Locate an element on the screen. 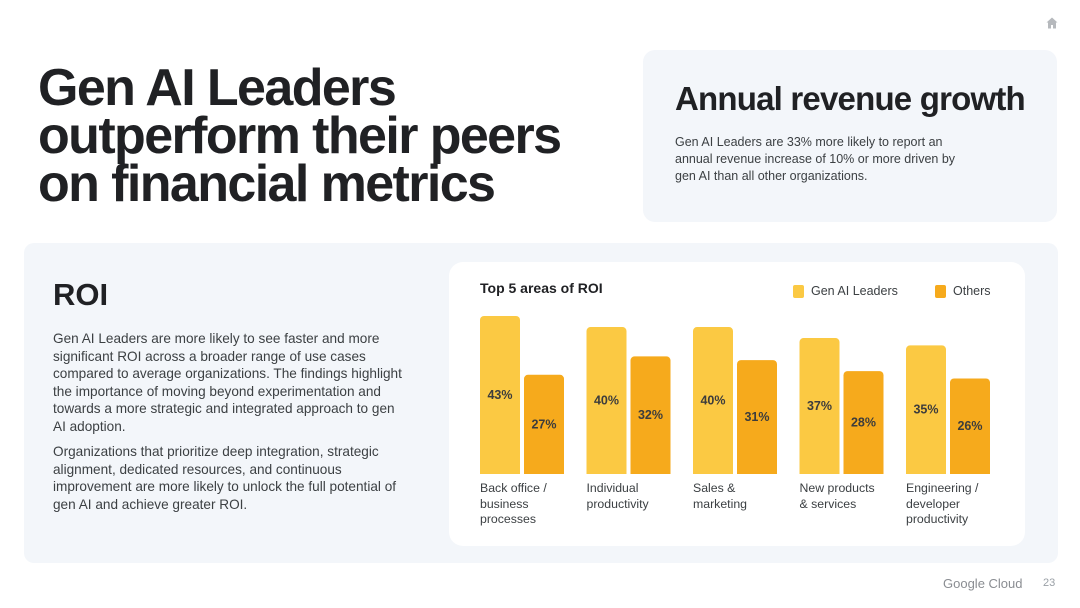 The image size is (1080, 608). roi-bar-chart: 43% 27% 40% 32% 40% 31% 37% 28% 35% 26% is located at coordinates (735, 395).